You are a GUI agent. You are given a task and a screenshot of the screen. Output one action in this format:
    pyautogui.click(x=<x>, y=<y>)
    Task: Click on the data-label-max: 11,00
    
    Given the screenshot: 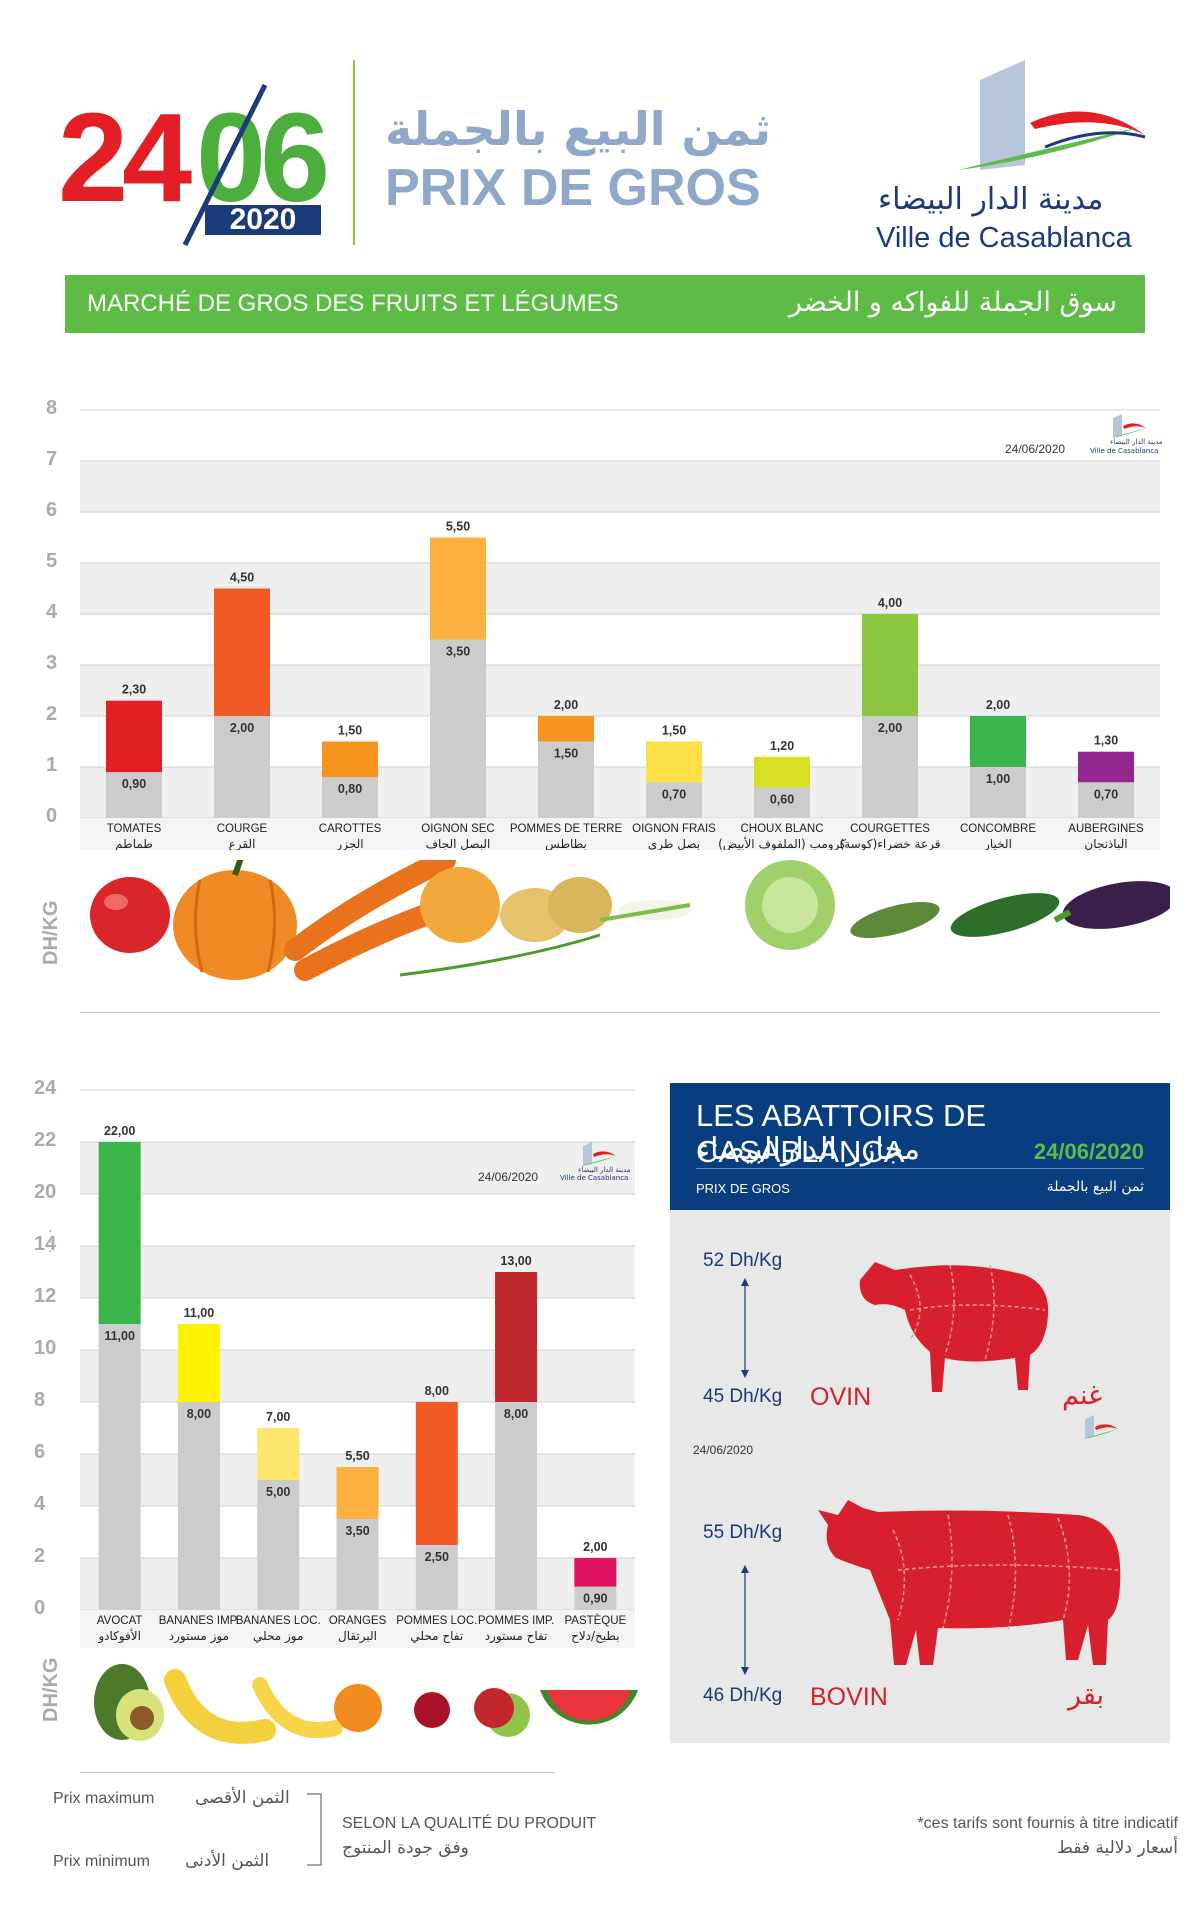 What is the action you would take?
    pyautogui.click(x=199, y=1313)
    